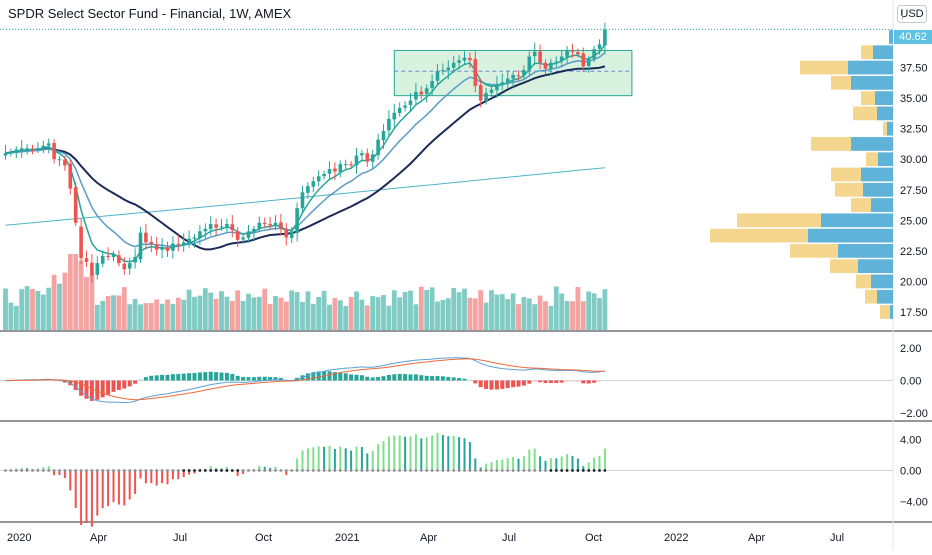 The height and width of the screenshot is (555, 932). Describe the element at coordinates (861, 205) in the screenshot. I see `vp-row-down` at that location.